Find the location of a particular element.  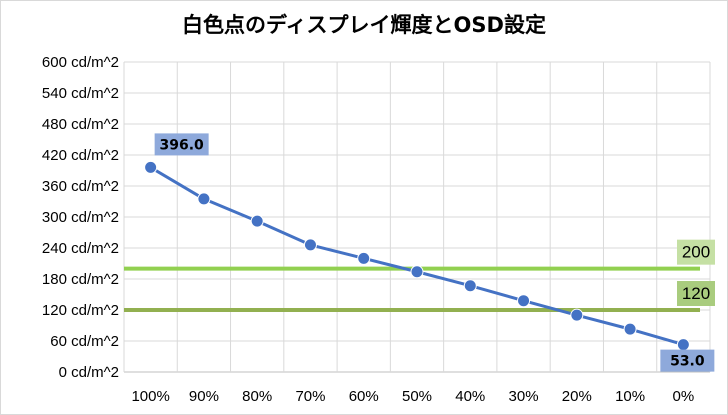

y-tick-label-9: 540 cd/m^2 is located at coordinates (80, 93).